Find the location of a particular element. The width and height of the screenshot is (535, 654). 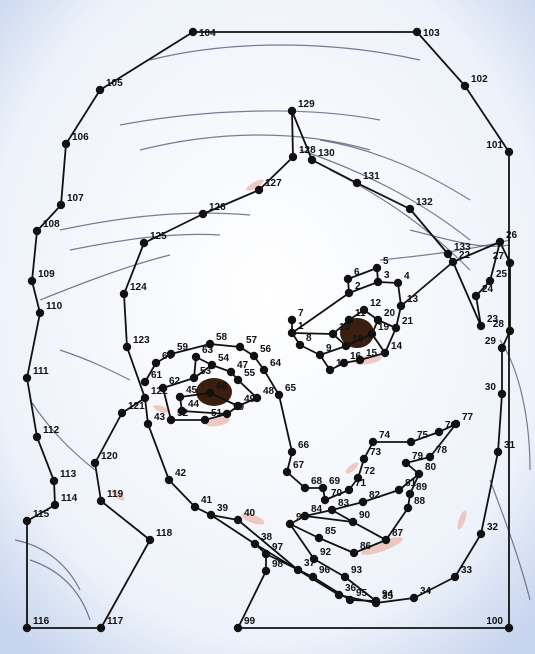

landmark-label-131: 131 is located at coordinates (371, 176).